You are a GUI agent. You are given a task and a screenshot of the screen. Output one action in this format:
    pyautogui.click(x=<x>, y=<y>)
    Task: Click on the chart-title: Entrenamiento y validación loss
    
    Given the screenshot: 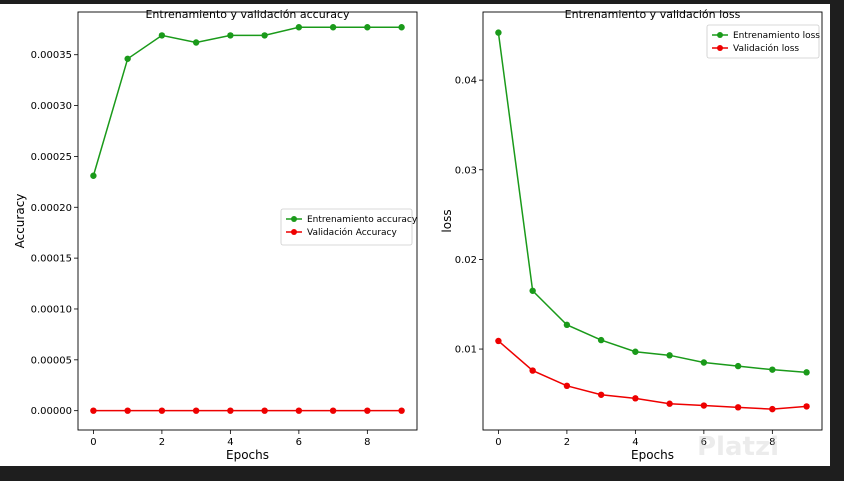 What is the action you would take?
    pyautogui.click(x=653, y=14)
    